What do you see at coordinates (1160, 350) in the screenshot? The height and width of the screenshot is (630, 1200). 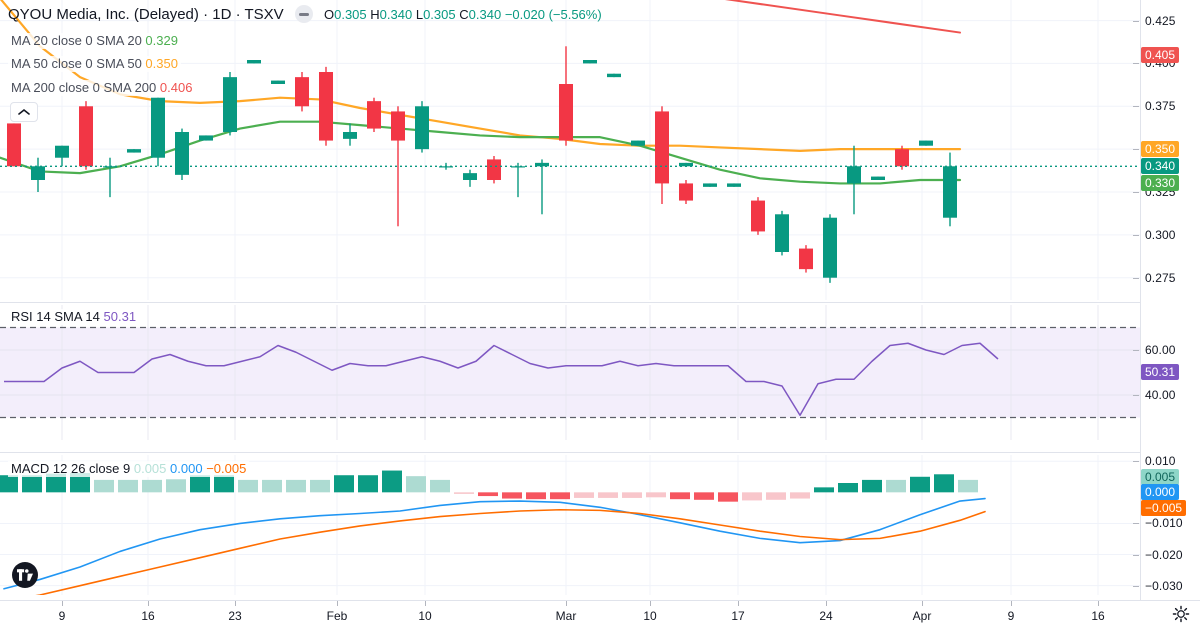 I see `rsi-scale-label: 60.00` at bounding box center [1160, 350].